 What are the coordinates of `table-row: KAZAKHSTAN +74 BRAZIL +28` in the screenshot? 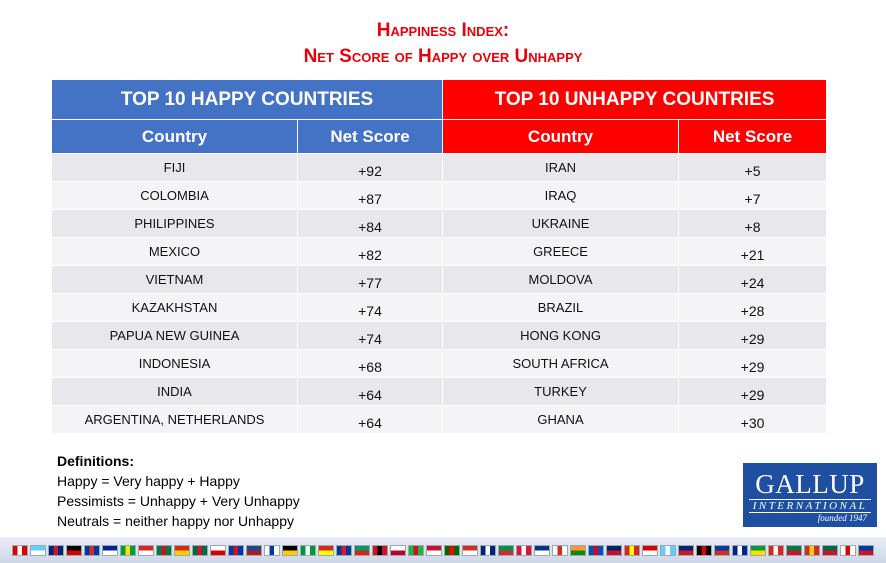 It's located at (439, 307).